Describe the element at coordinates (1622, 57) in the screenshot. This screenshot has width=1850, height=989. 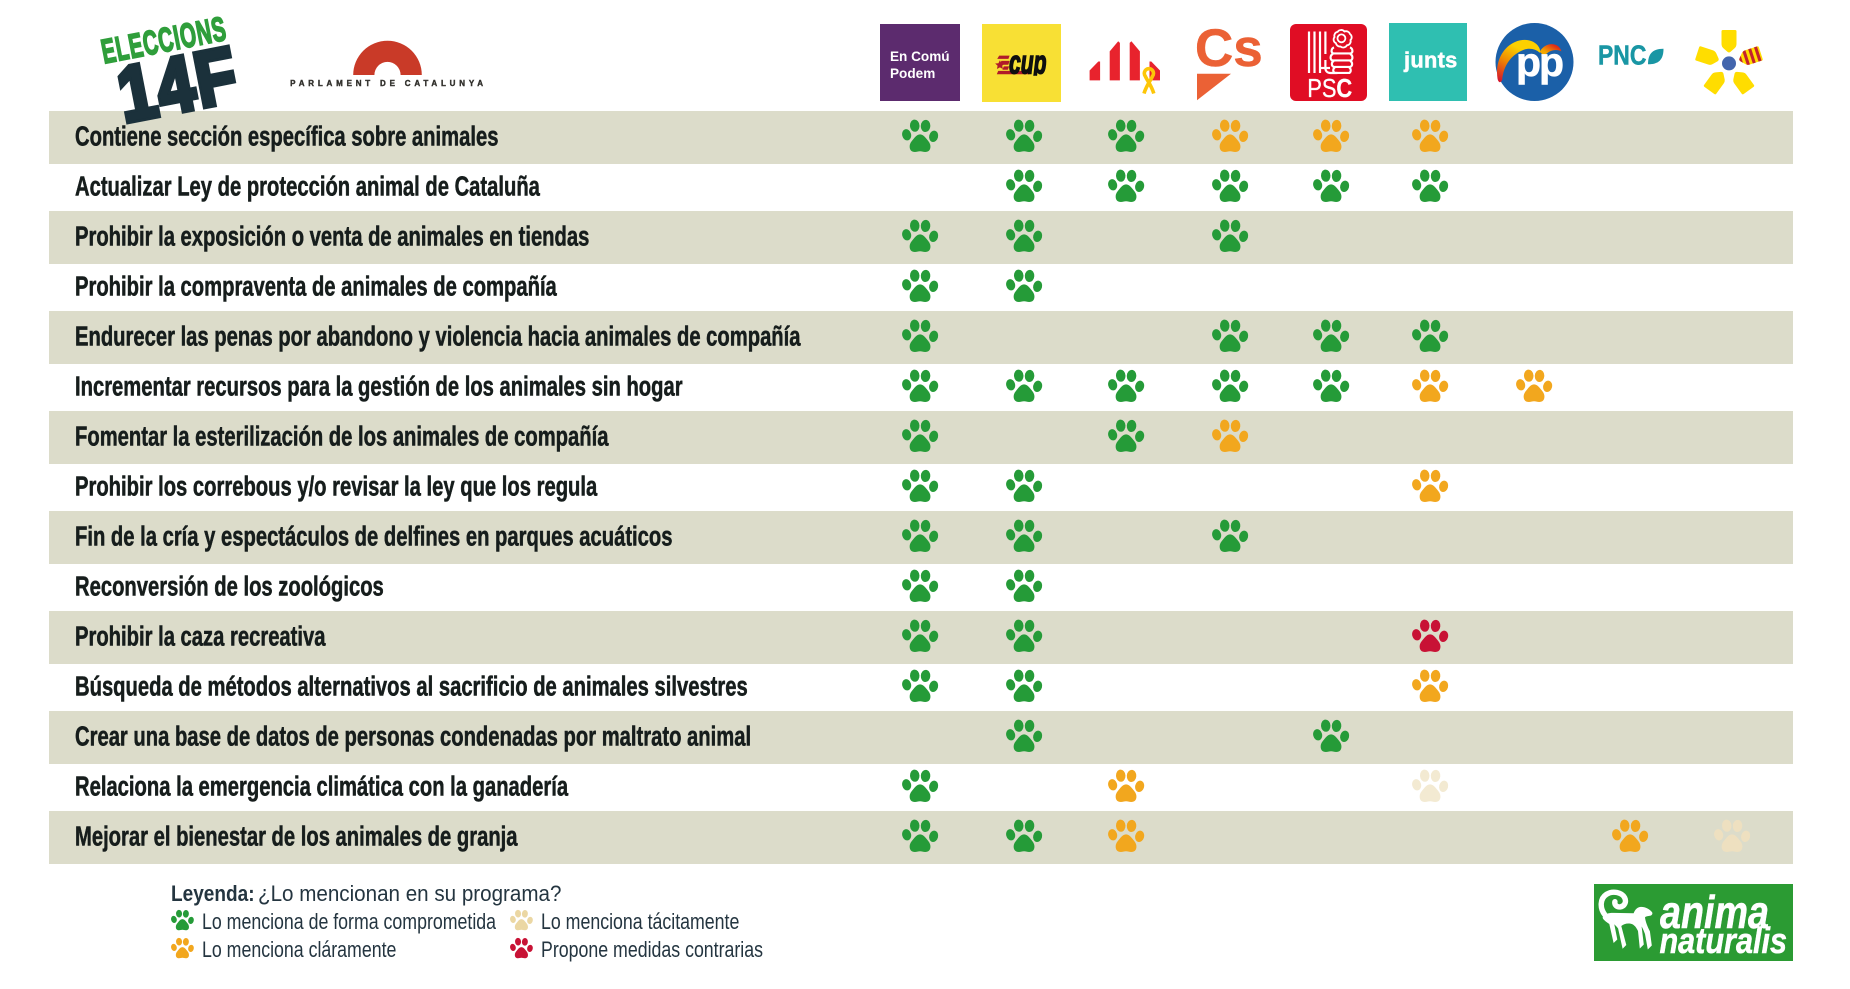
I see `svg-text: PNC` at that location.